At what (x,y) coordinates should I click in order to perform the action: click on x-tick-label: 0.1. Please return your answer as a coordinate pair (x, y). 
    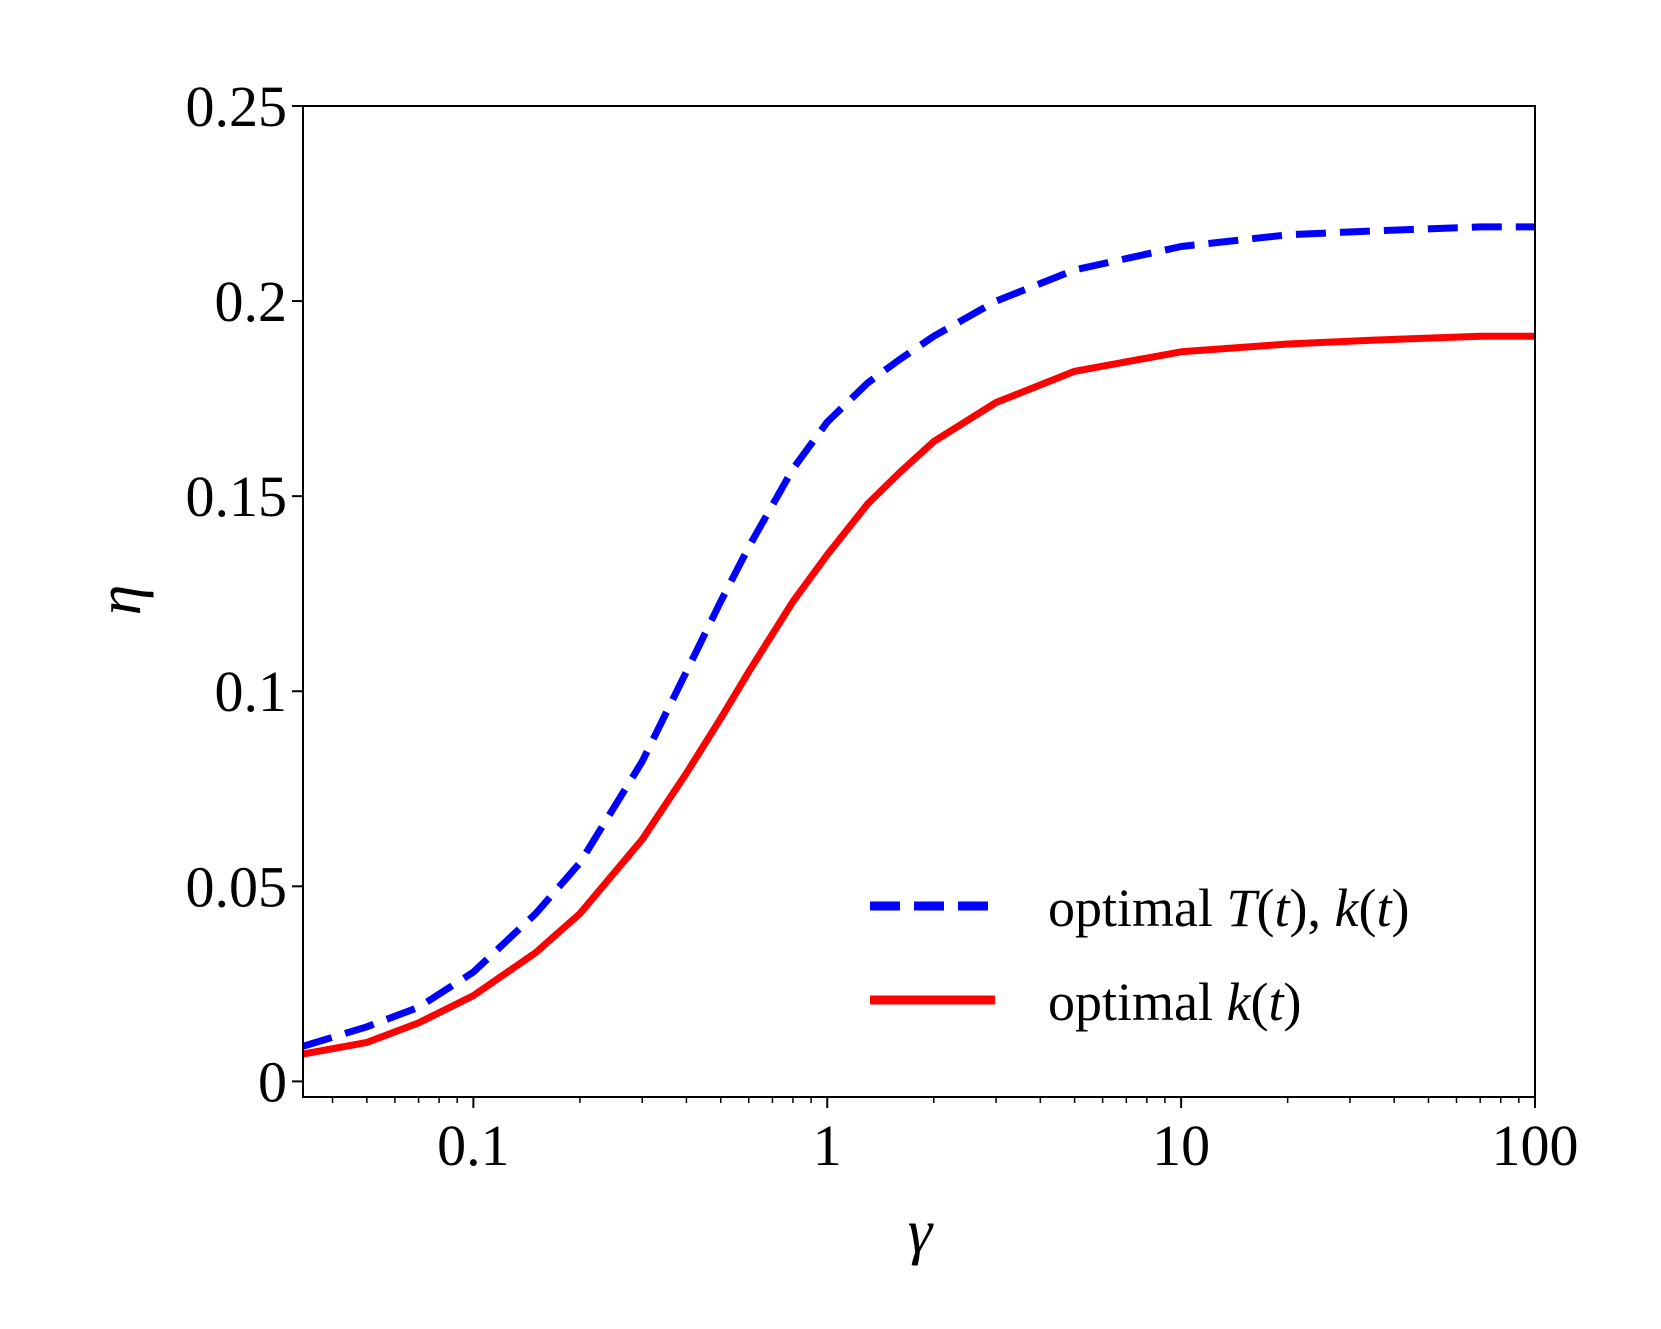
    Looking at the image, I should click on (473, 1145).